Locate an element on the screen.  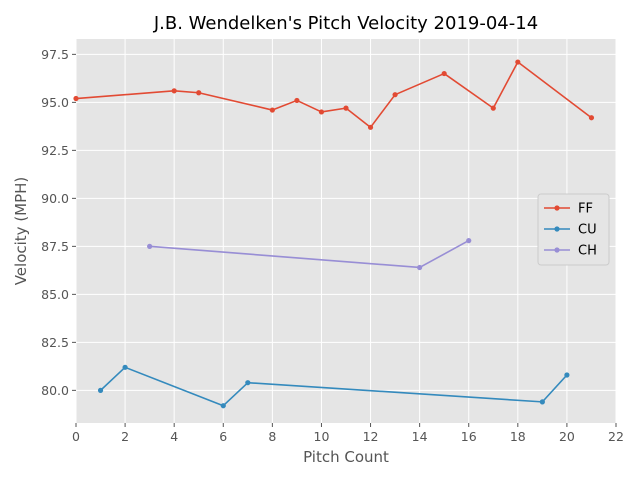
y-tick-label: 82.5 is located at coordinates (55, 342).